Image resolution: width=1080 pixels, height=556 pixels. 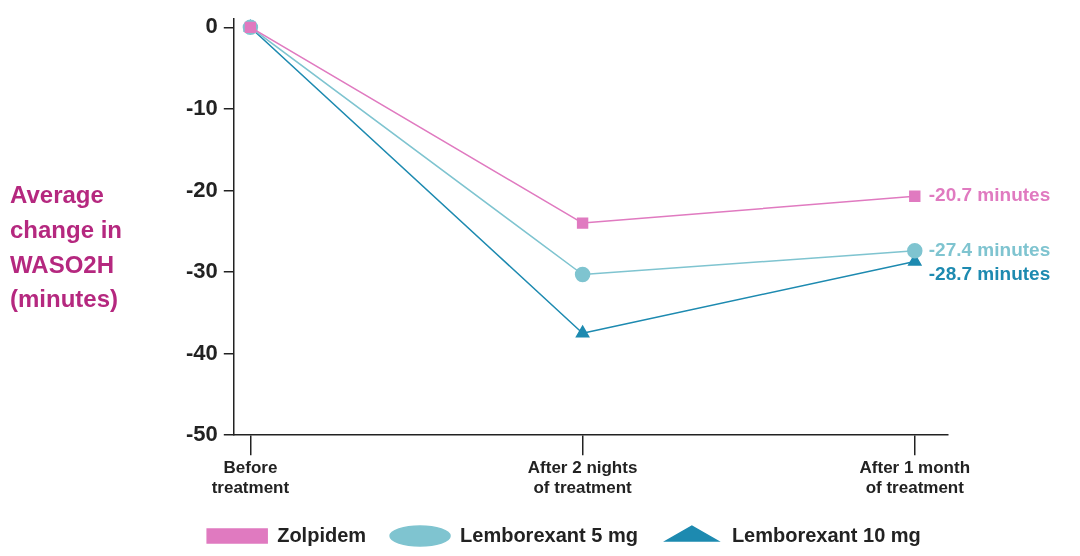 I want to click on data-label: -28.7 minutes, so click(x=989, y=274).